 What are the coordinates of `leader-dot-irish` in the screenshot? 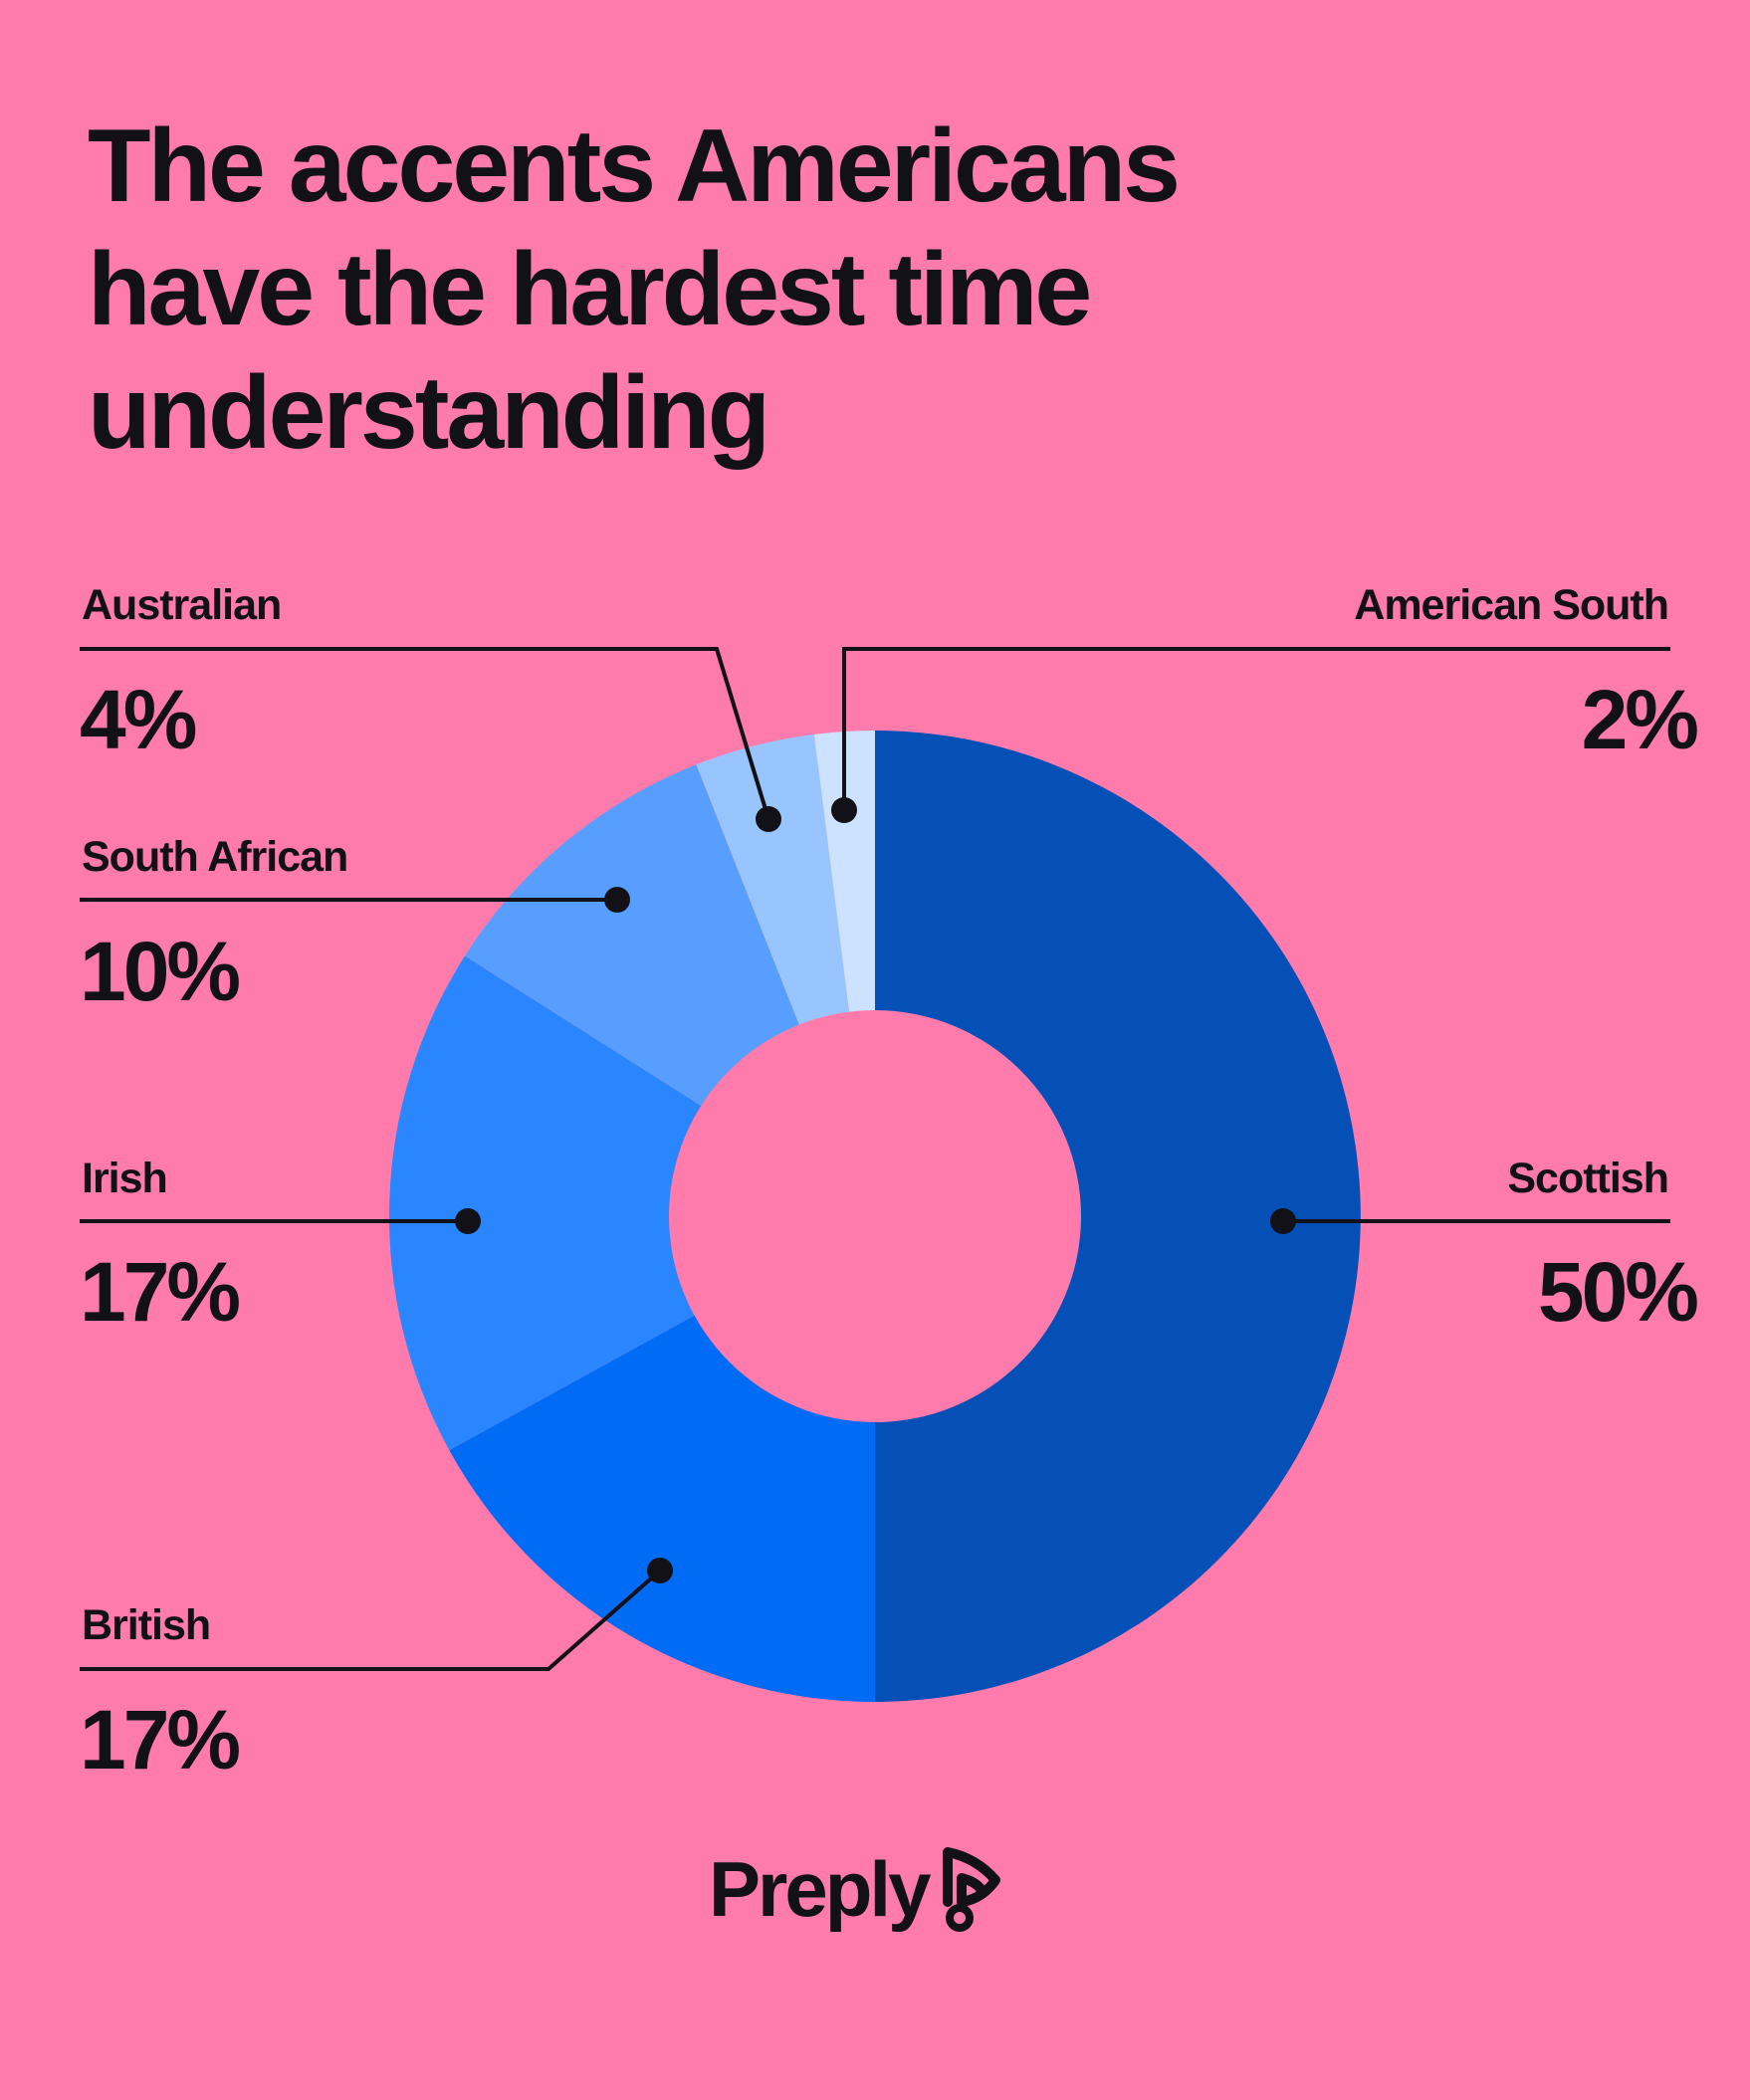 It's located at (468, 1221).